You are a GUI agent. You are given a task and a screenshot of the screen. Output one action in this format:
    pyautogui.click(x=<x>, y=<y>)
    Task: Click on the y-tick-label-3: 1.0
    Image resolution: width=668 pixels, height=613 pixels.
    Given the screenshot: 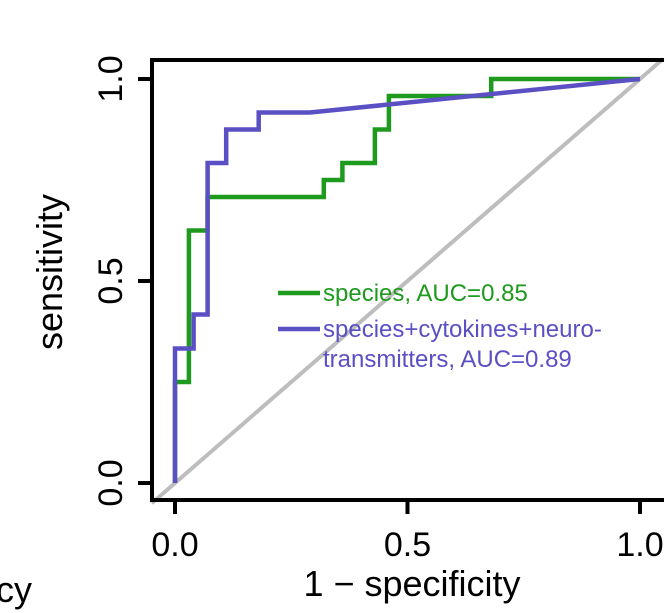 What is the action you would take?
    pyautogui.click(x=111, y=78)
    